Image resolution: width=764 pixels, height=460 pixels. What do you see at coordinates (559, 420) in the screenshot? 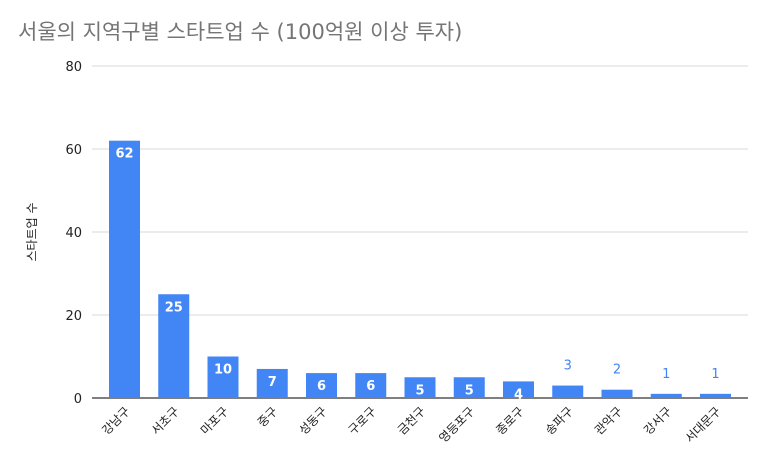
I see `x-tick-label: 송파구` at bounding box center [559, 420].